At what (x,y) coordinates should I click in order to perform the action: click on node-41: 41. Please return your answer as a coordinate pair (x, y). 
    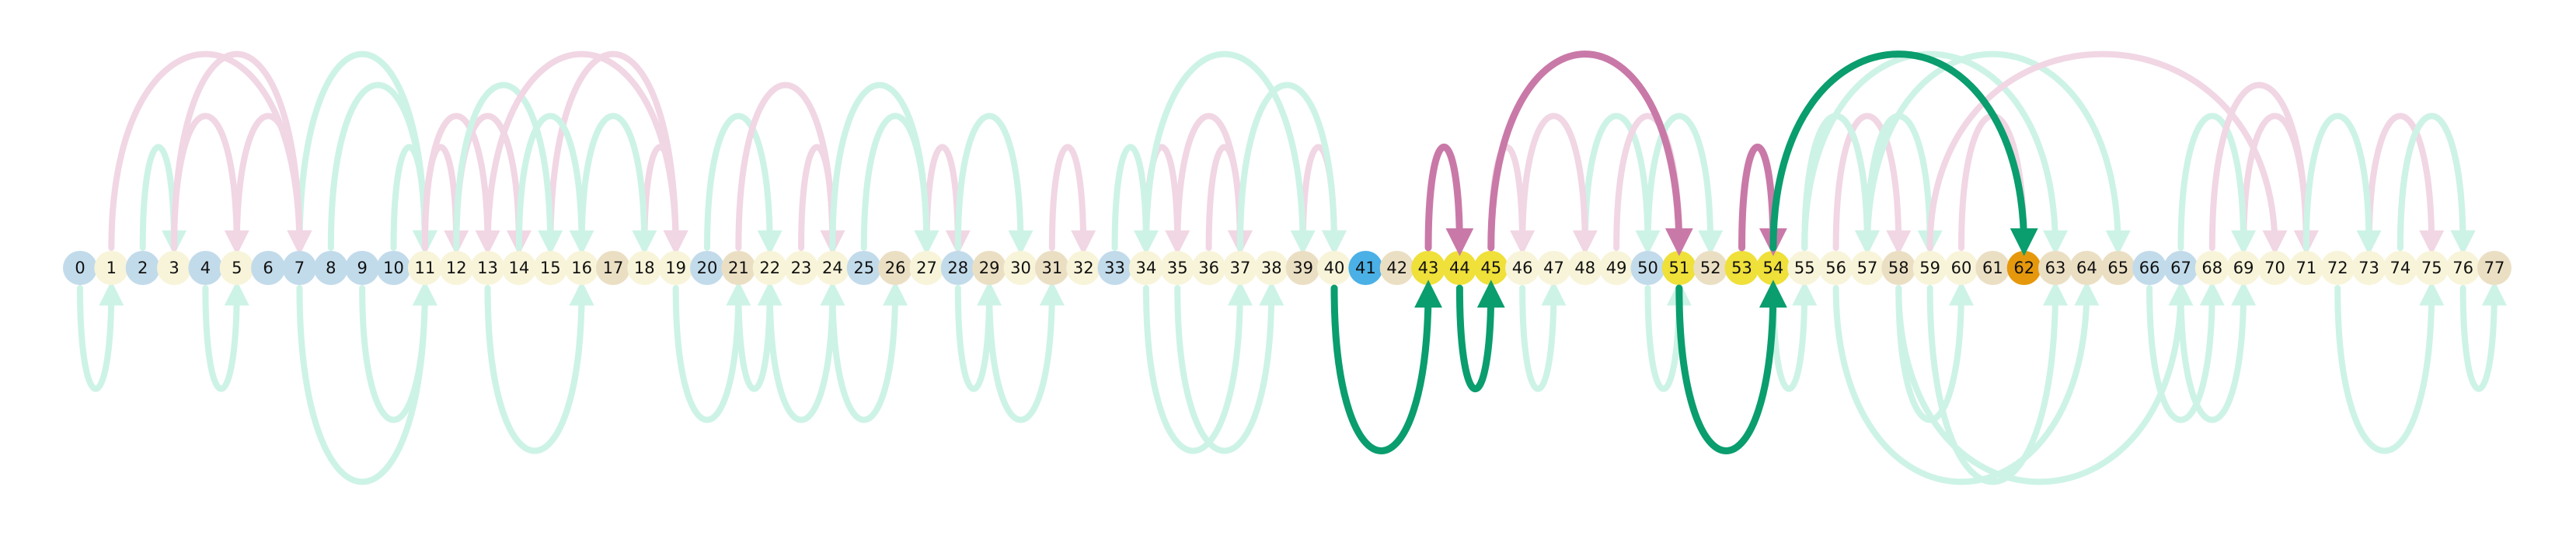
    Looking at the image, I should click on (1365, 268).